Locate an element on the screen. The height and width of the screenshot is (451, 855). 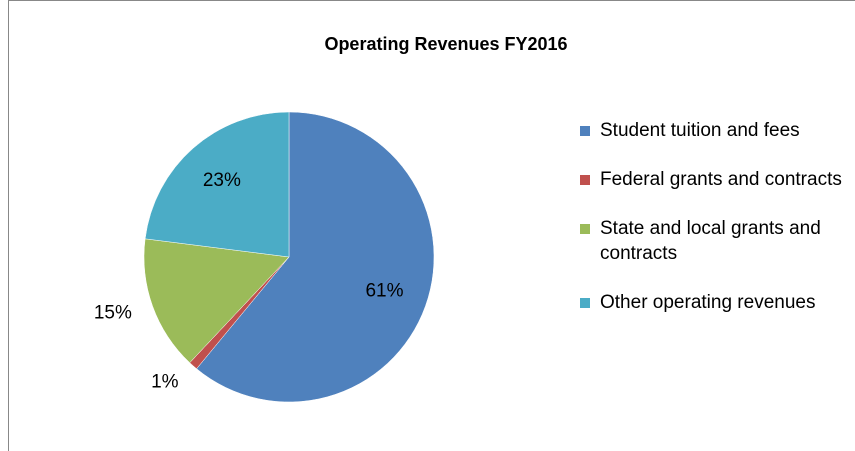
legend-item: State and local grants and contracts is located at coordinates (712, 241).